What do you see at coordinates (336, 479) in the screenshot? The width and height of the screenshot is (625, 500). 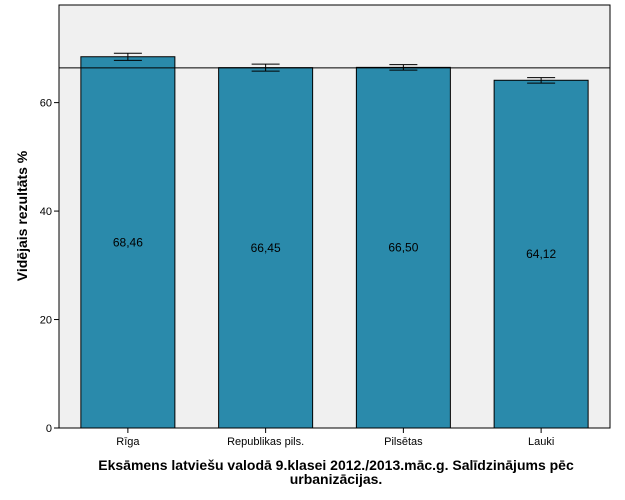 I see `x-axis-title-line-2: urbanizācijas.` at bounding box center [336, 479].